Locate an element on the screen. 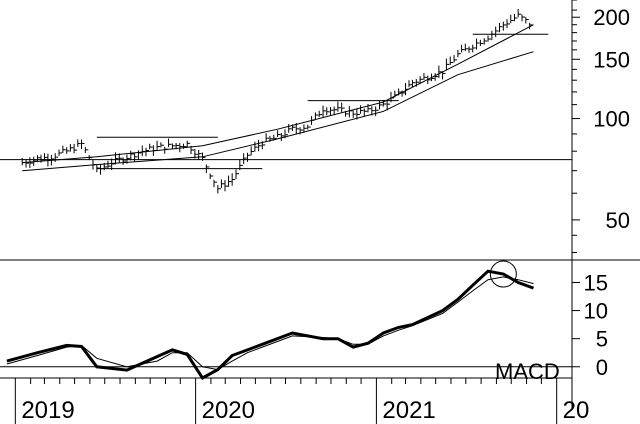 The width and height of the screenshot is (640, 424). price-y-tick-label: 200 is located at coordinates (611, 17).